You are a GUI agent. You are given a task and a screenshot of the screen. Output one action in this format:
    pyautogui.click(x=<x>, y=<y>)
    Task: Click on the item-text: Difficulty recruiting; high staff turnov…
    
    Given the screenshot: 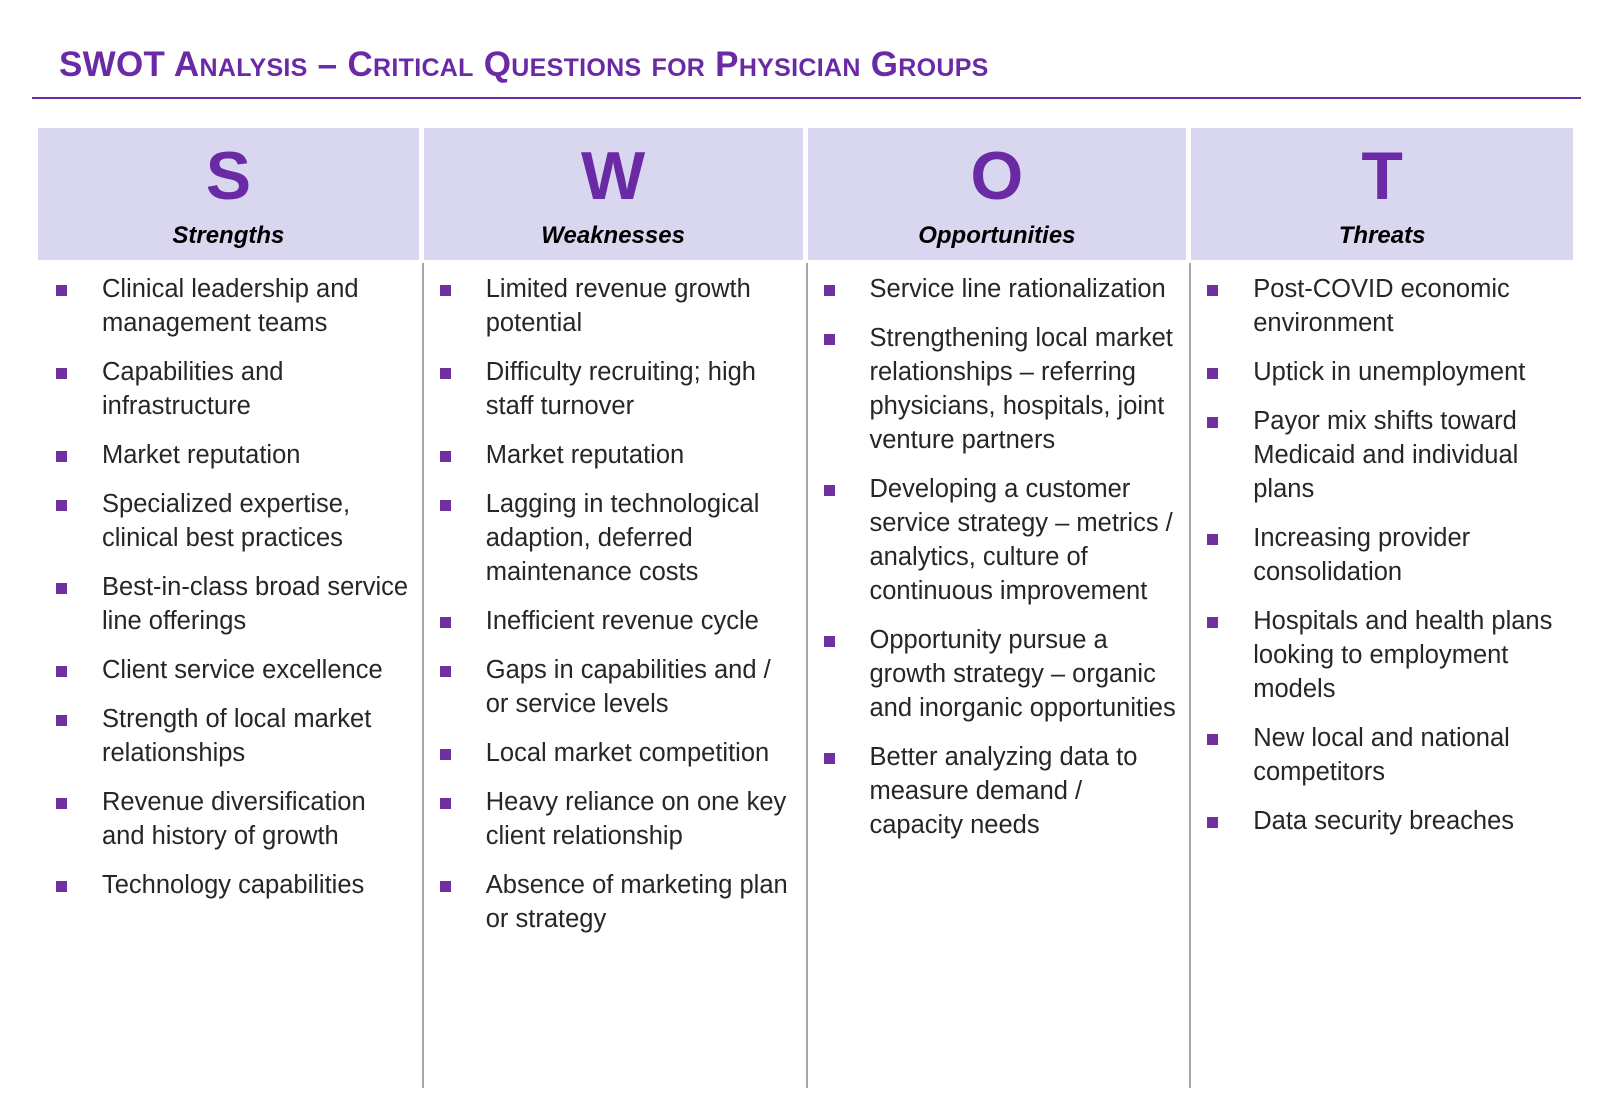 What is the action you would take?
    pyautogui.click(x=620, y=389)
    